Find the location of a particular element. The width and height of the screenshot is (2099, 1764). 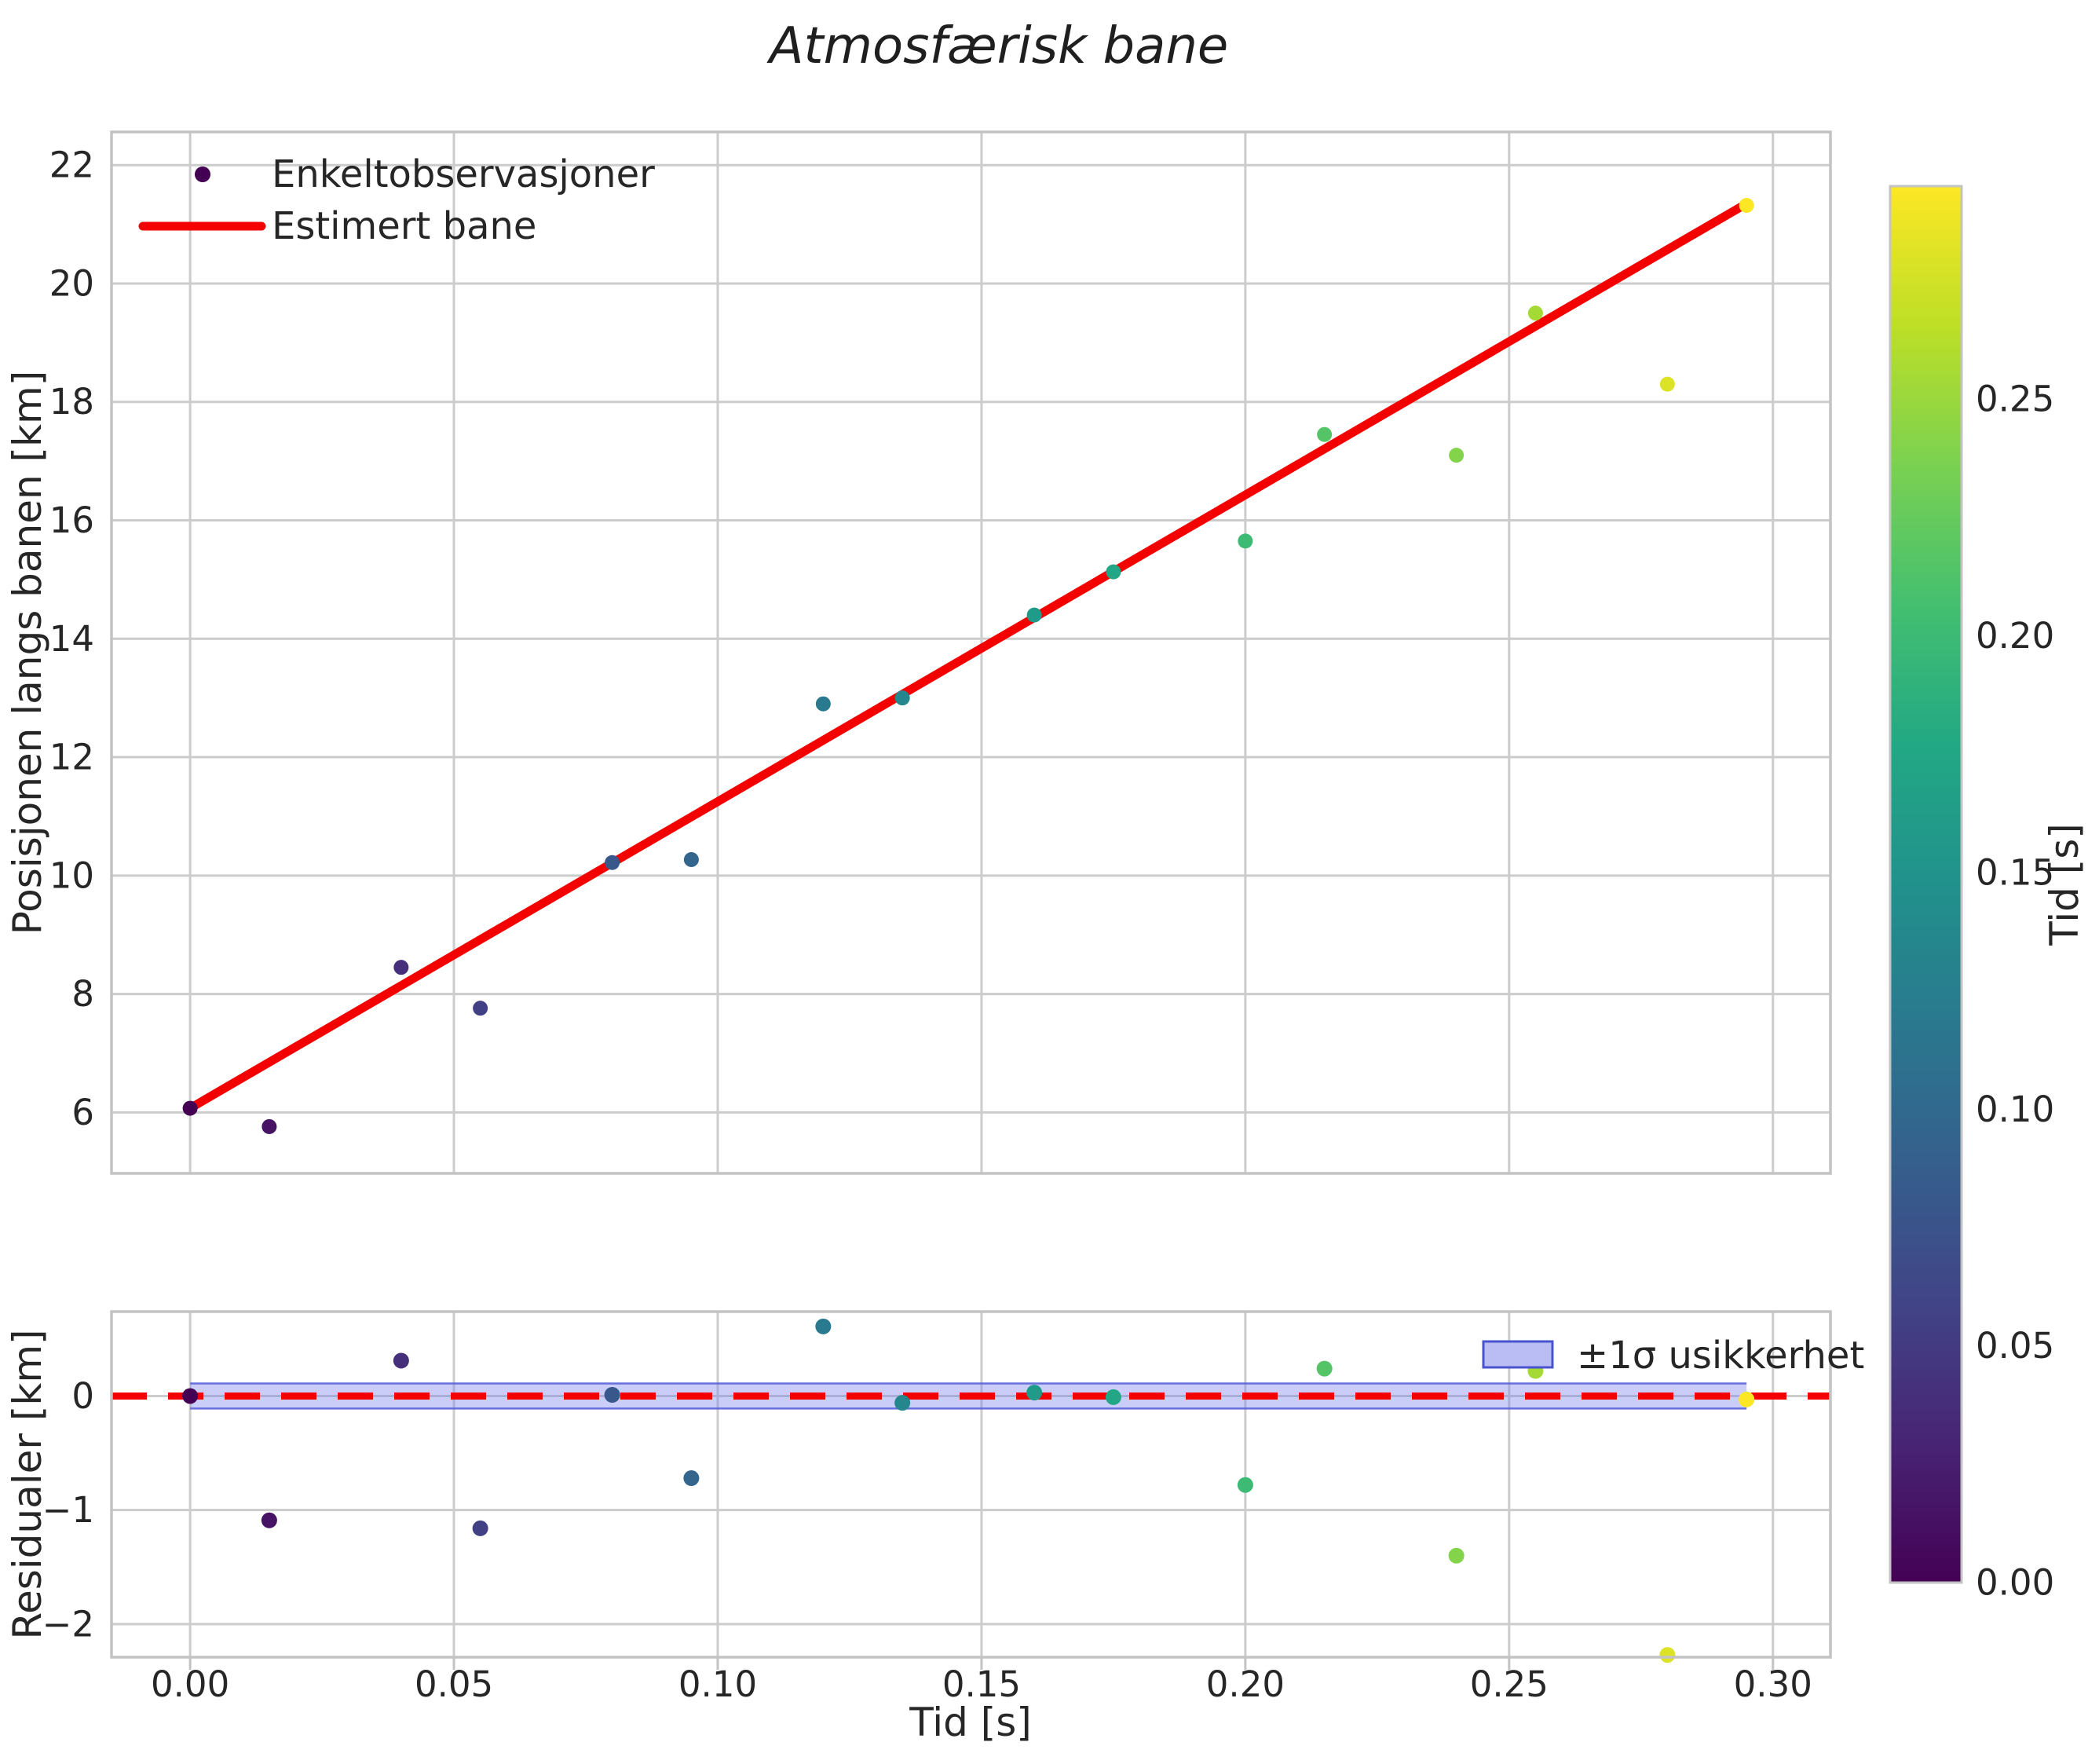

residual-y-tick-label: −1 is located at coordinates (68, 1510).